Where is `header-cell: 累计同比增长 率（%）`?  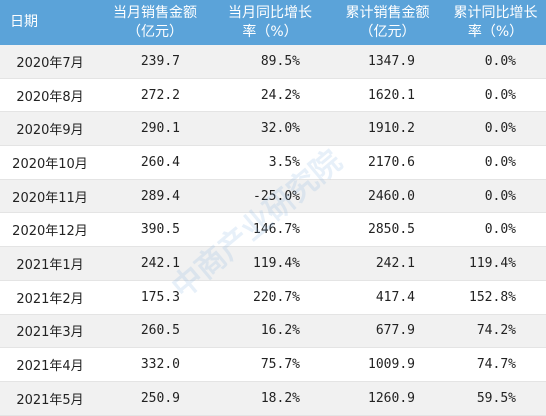
header-cell: 累计同比增长 率（%） is located at coordinates (495, 22).